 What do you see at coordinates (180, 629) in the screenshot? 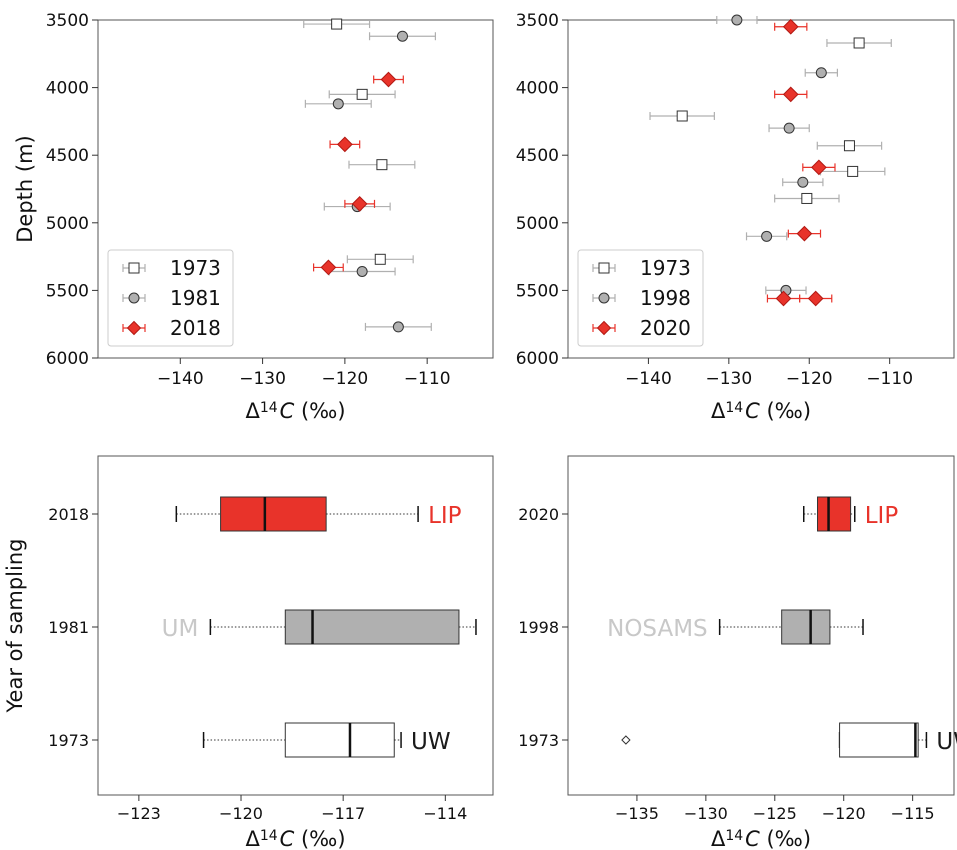
I see `lab-label: UM` at bounding box center [180, 629].